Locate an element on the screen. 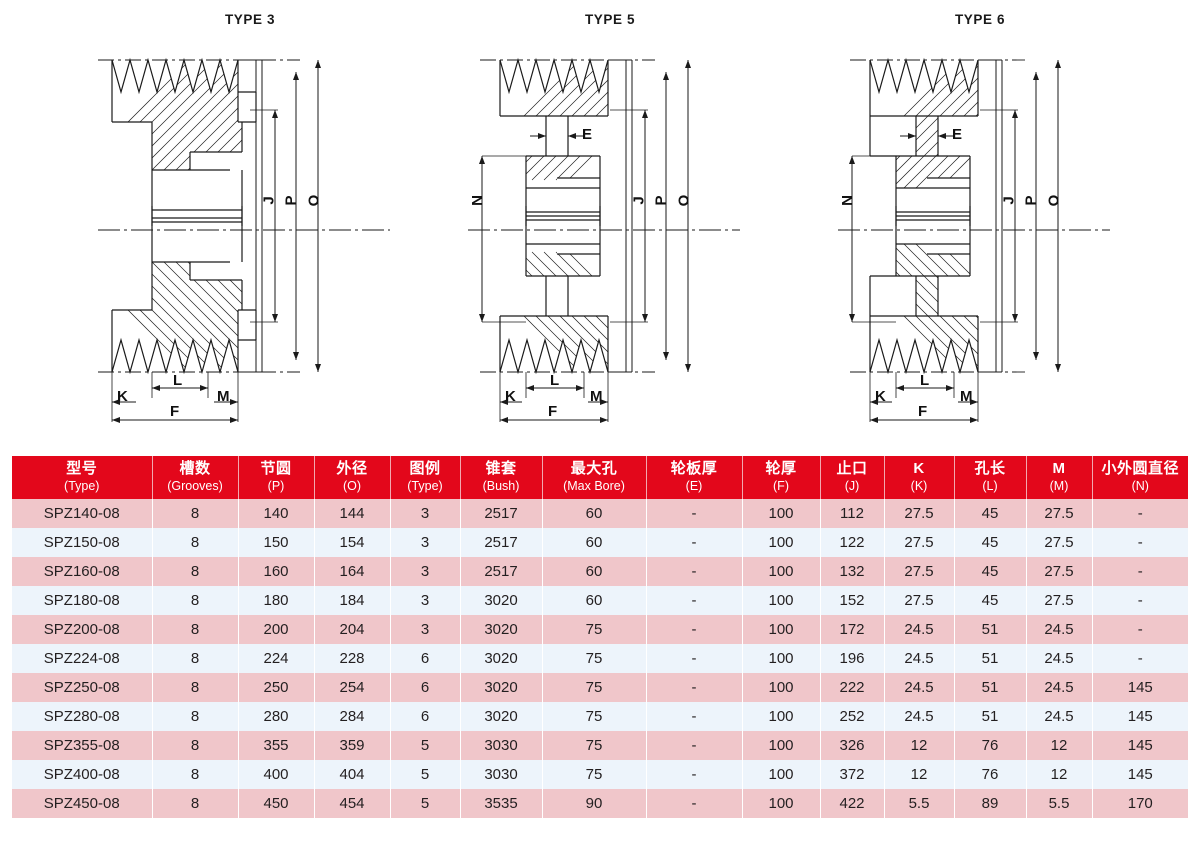  table-cell-3: 184 is located at coordinates (352, 600).